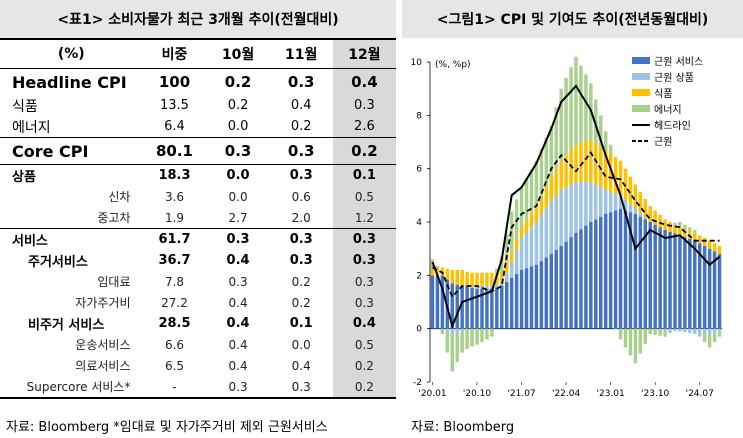 The image size is (743, 438). I want to click on row-label: 서비스, so click(71, 239).